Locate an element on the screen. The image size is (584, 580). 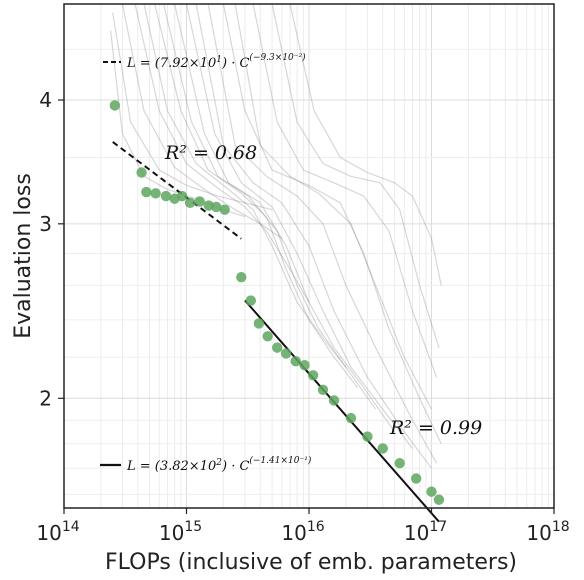
x-tick-label: 1014 is located at coordinates (57, 532).